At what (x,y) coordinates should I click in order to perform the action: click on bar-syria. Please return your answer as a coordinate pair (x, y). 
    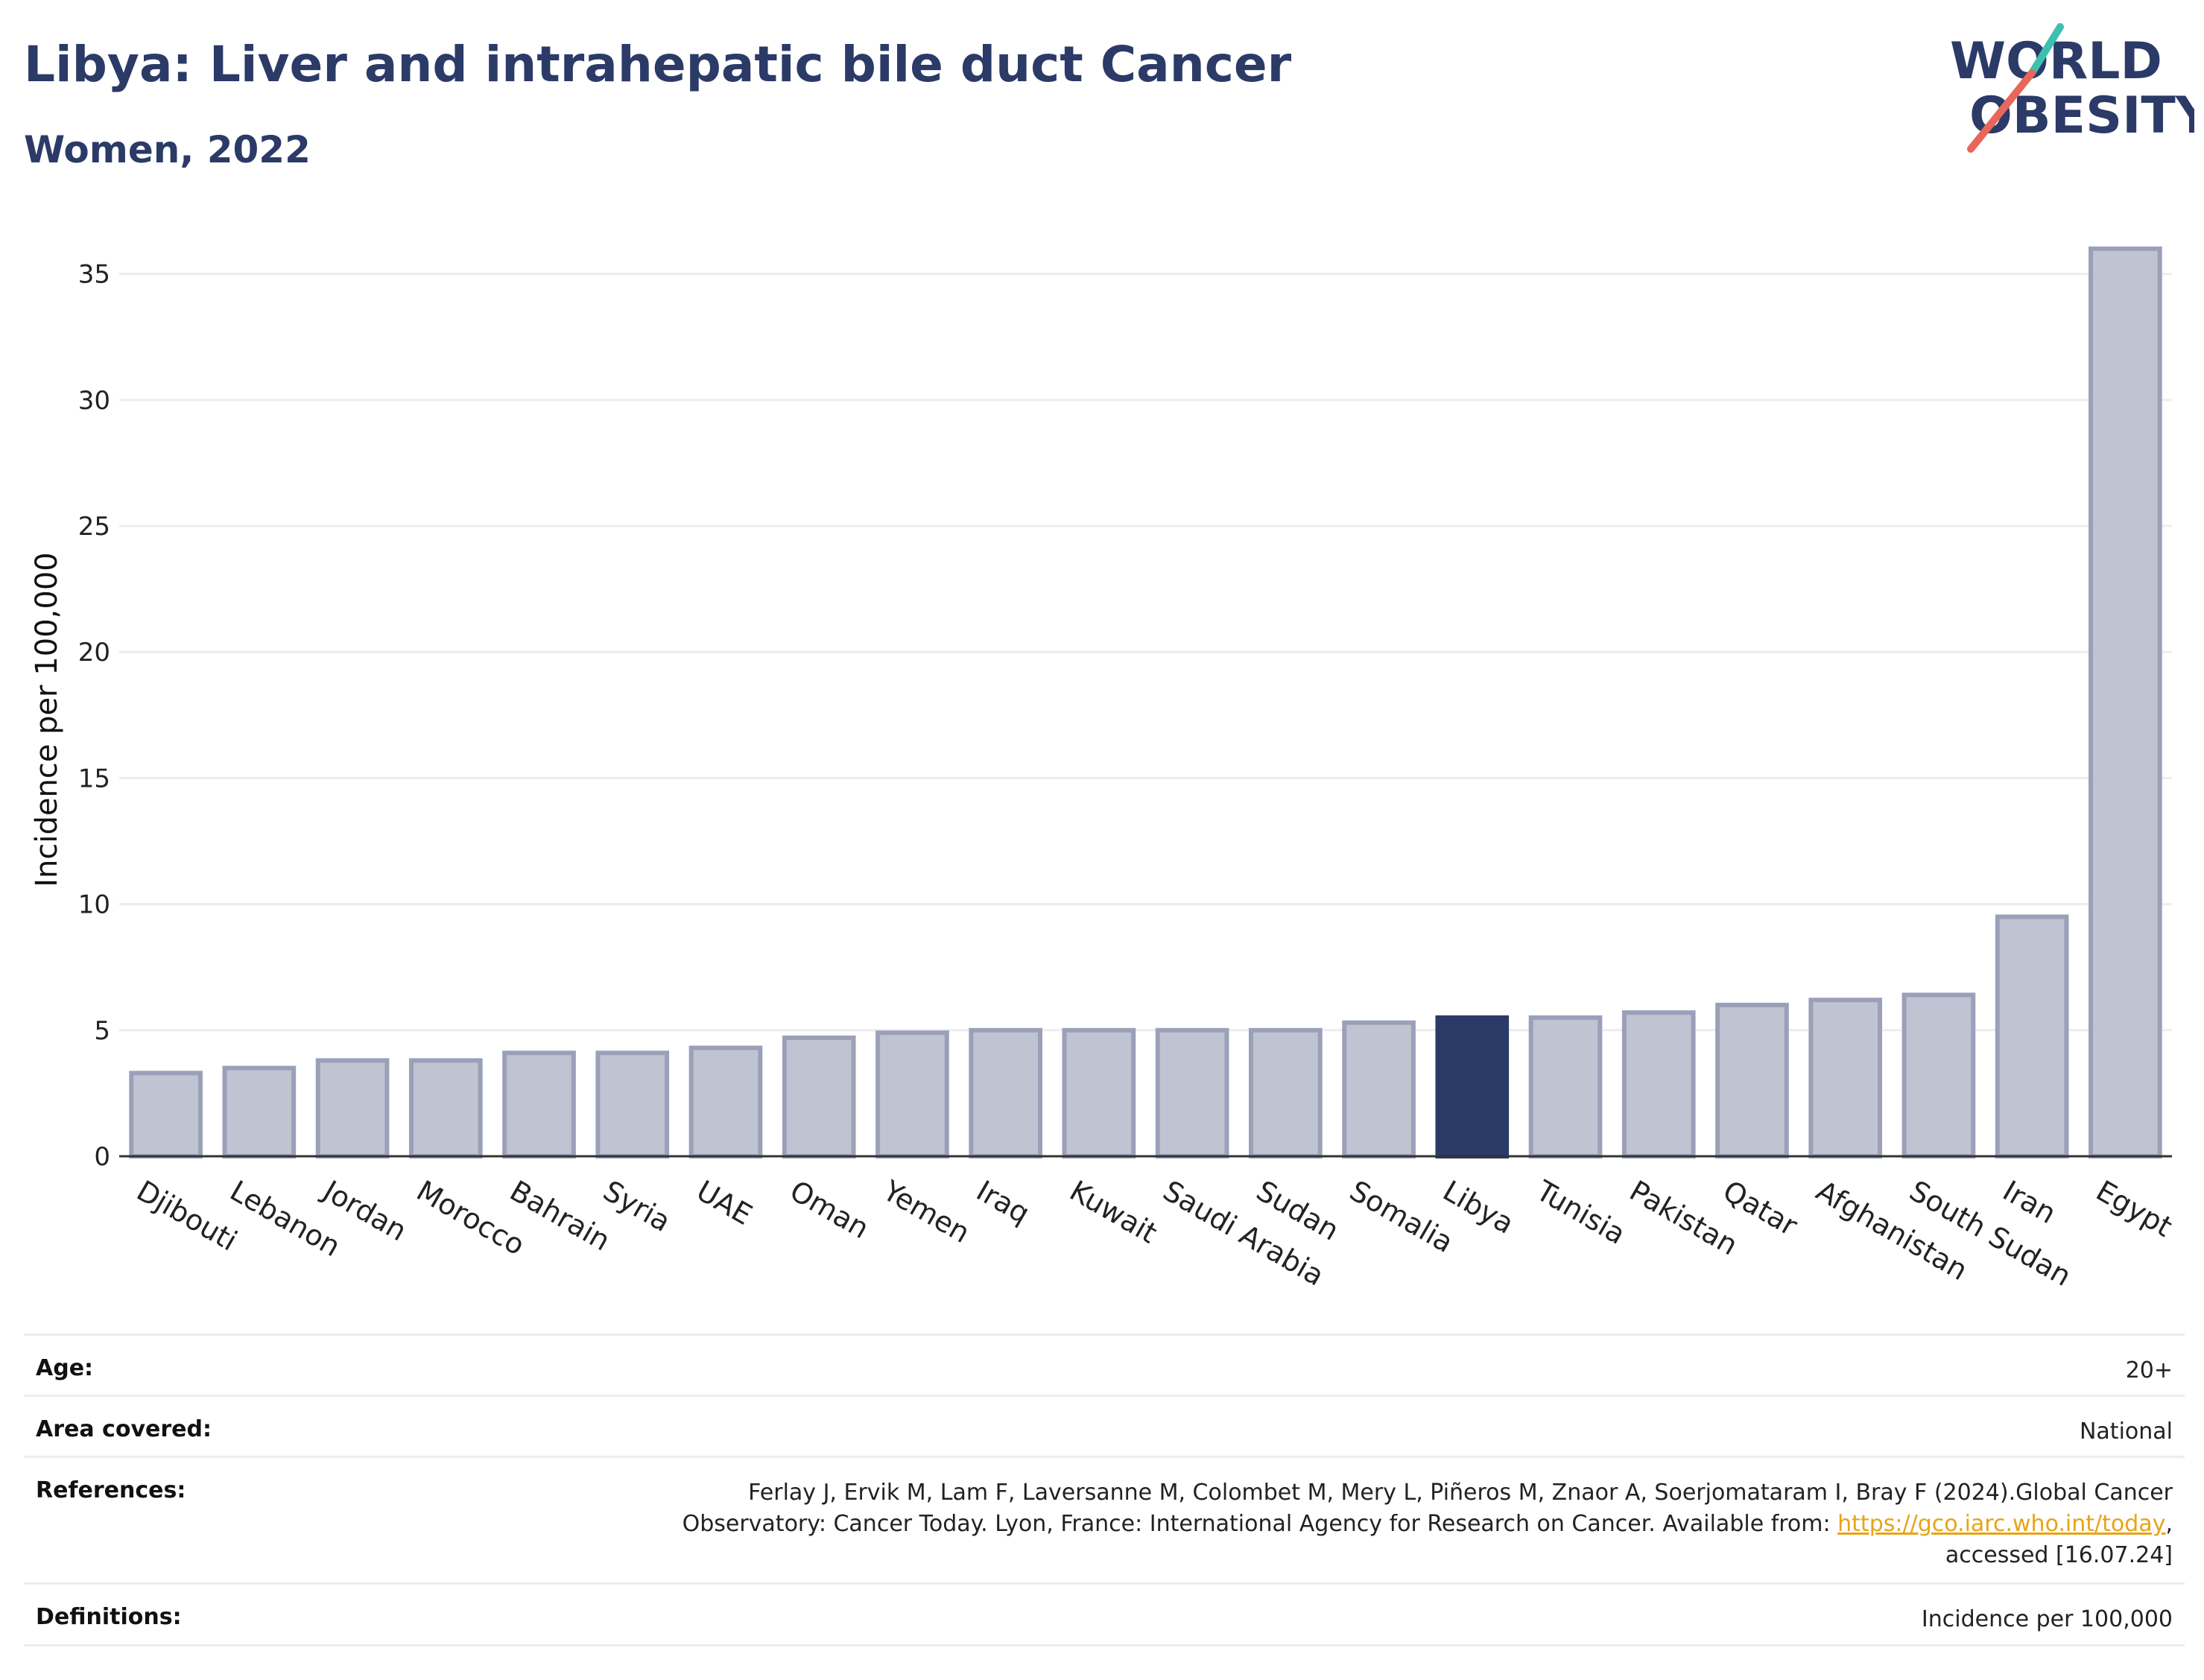
    Looking at the image, I should click on (632, 1104).